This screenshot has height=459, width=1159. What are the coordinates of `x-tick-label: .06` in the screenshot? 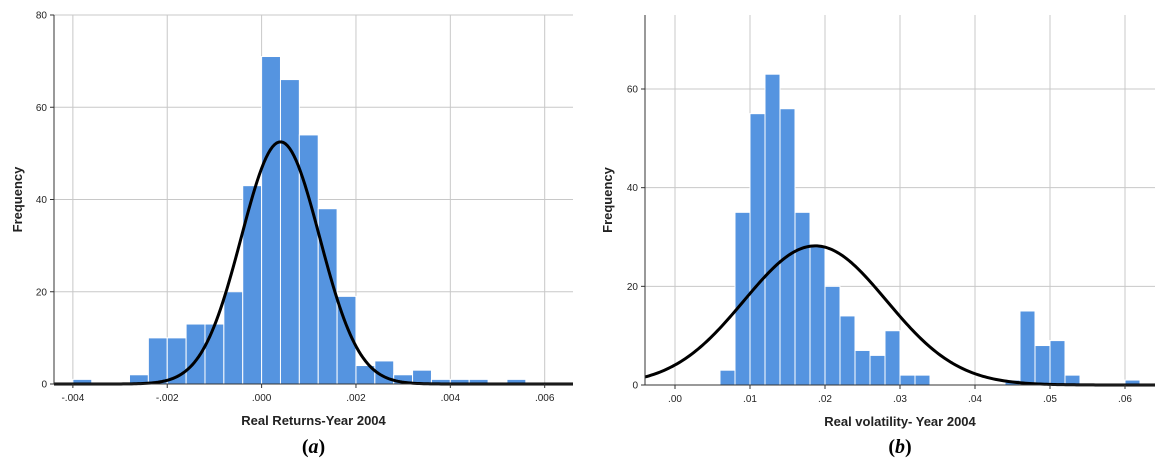 It's located at (1125, 399).